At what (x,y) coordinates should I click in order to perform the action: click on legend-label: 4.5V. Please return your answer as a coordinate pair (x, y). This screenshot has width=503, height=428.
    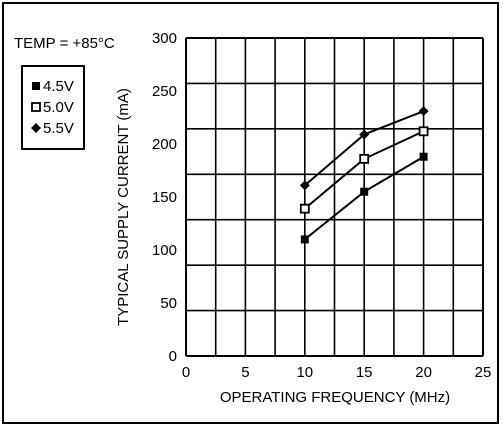
    Looking at the image, I should click on (58, 86).